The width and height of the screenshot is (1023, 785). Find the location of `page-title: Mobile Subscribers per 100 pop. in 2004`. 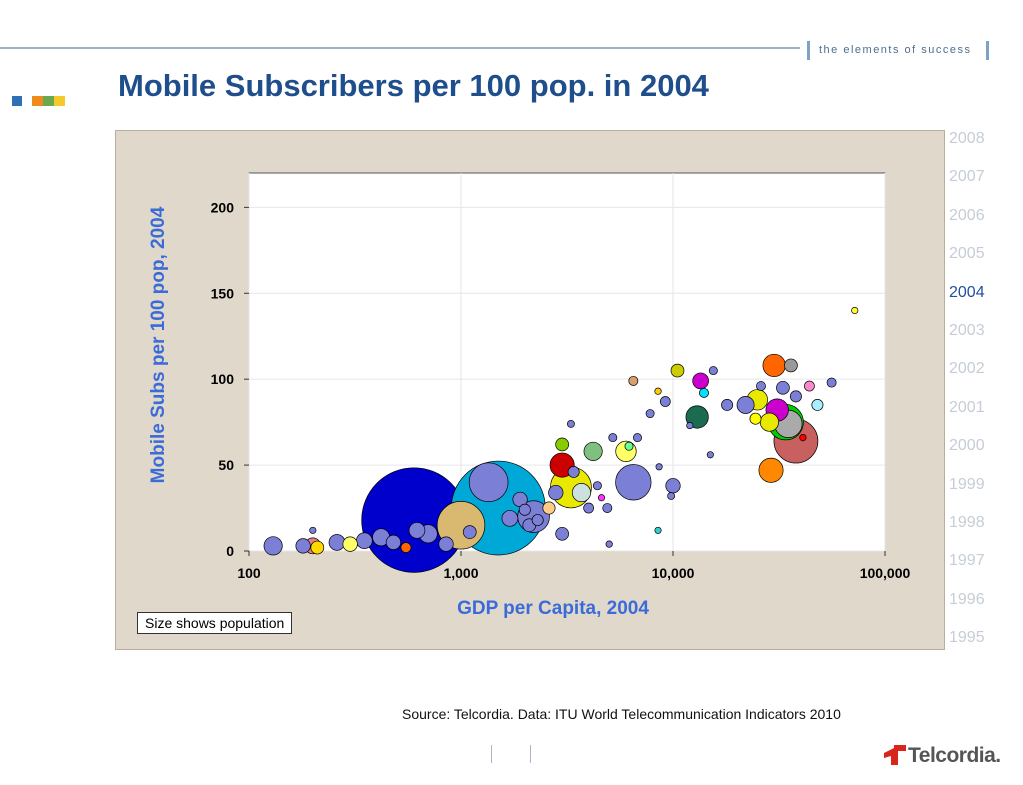

page-title: Mobile Subscribers per 100 pop. in 2004 is located at coordinates (413, 85).